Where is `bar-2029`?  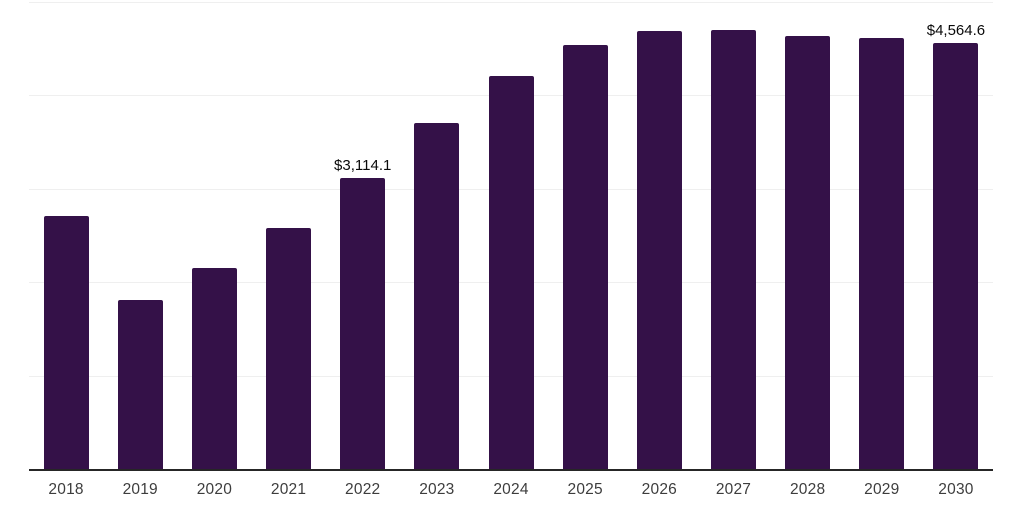 bar-2029 is located at coordinates (882, 253).